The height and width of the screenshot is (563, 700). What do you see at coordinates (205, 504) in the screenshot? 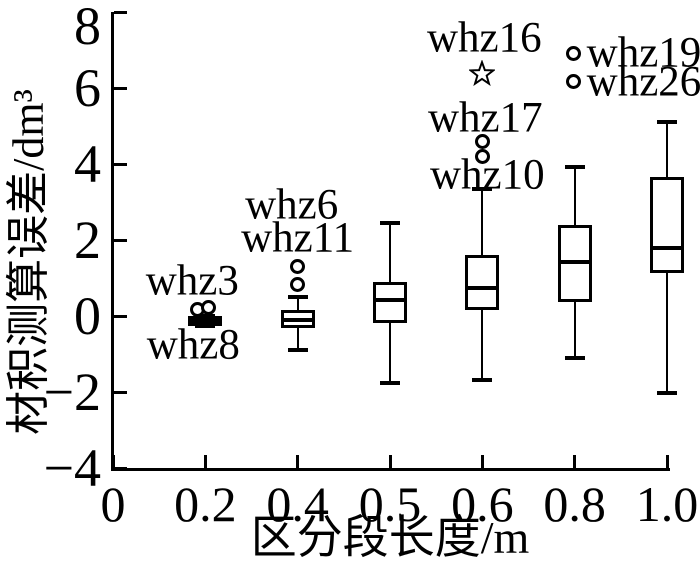
I see `x-tick-label: 0.2` at bounding box center [205, 504].